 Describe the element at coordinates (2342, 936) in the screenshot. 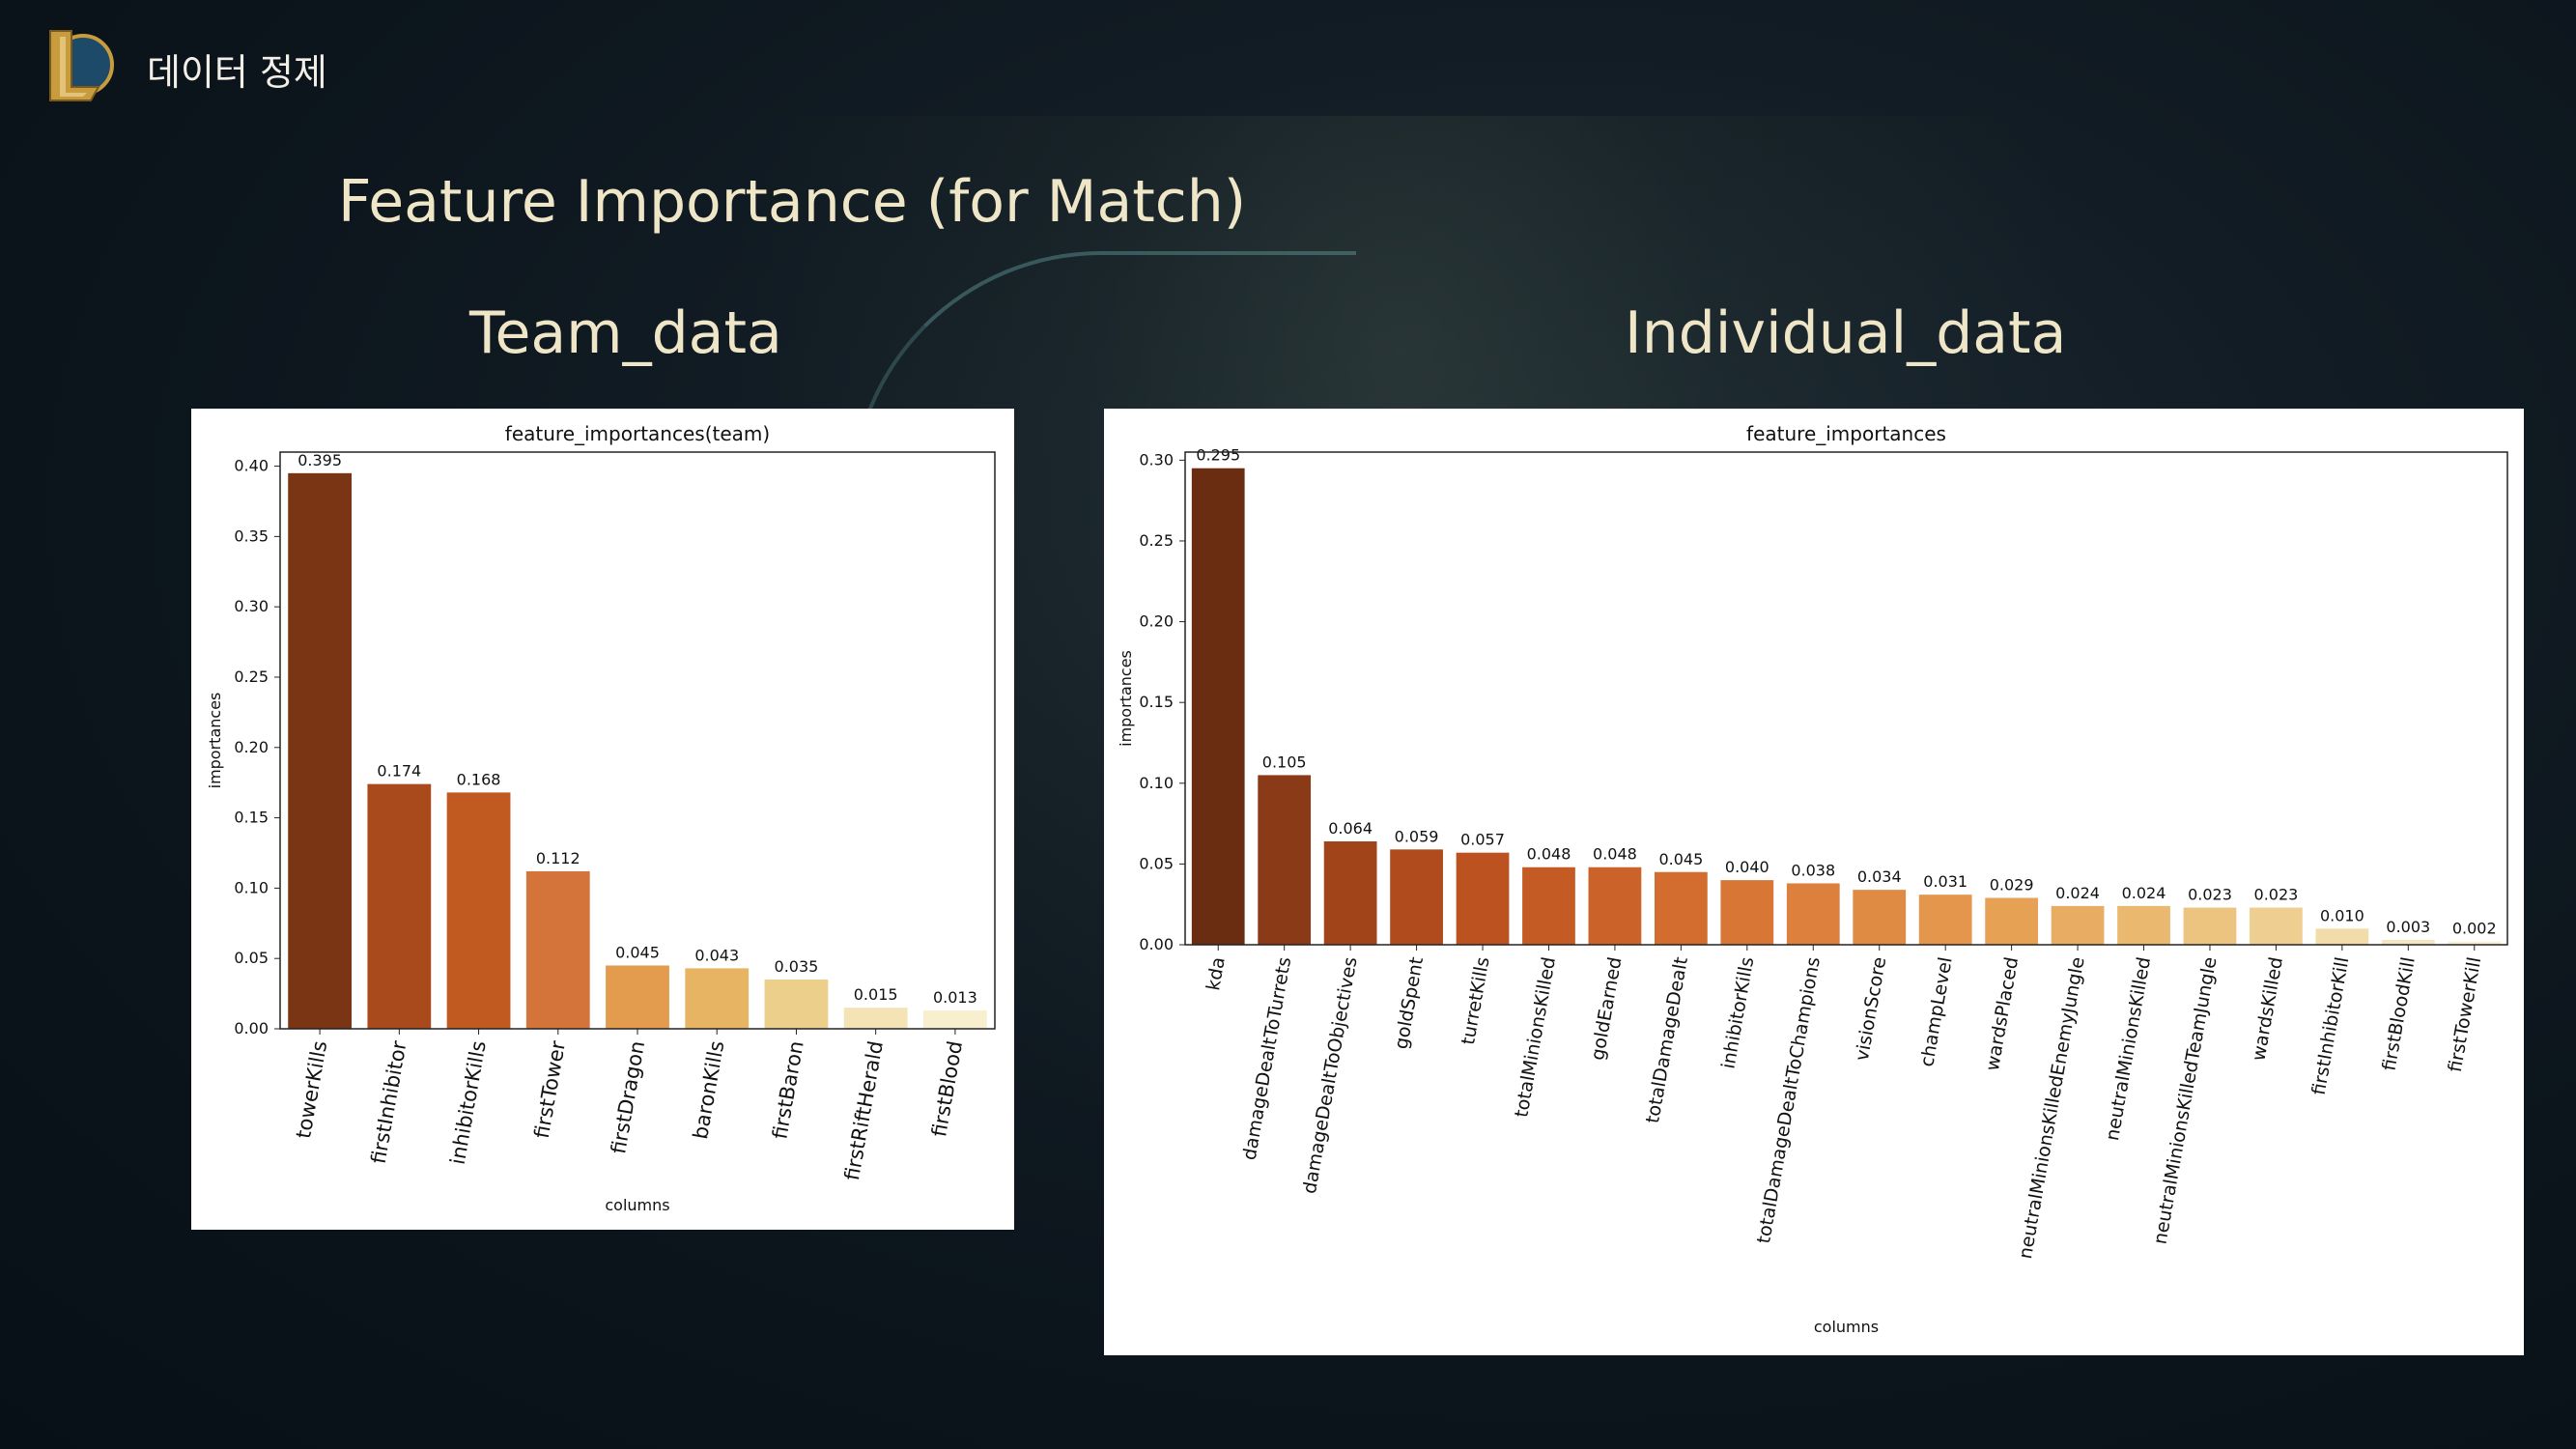

I see `bar-firstInhibitorKill` at that location.